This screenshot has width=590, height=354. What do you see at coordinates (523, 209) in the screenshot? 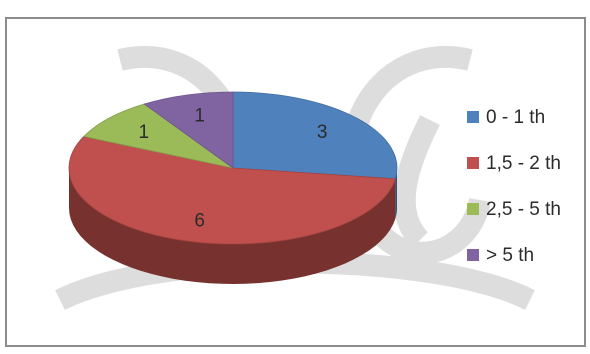
I see `legend-label-2: 2,5 - 5 th` at bounding box center [523, 209].